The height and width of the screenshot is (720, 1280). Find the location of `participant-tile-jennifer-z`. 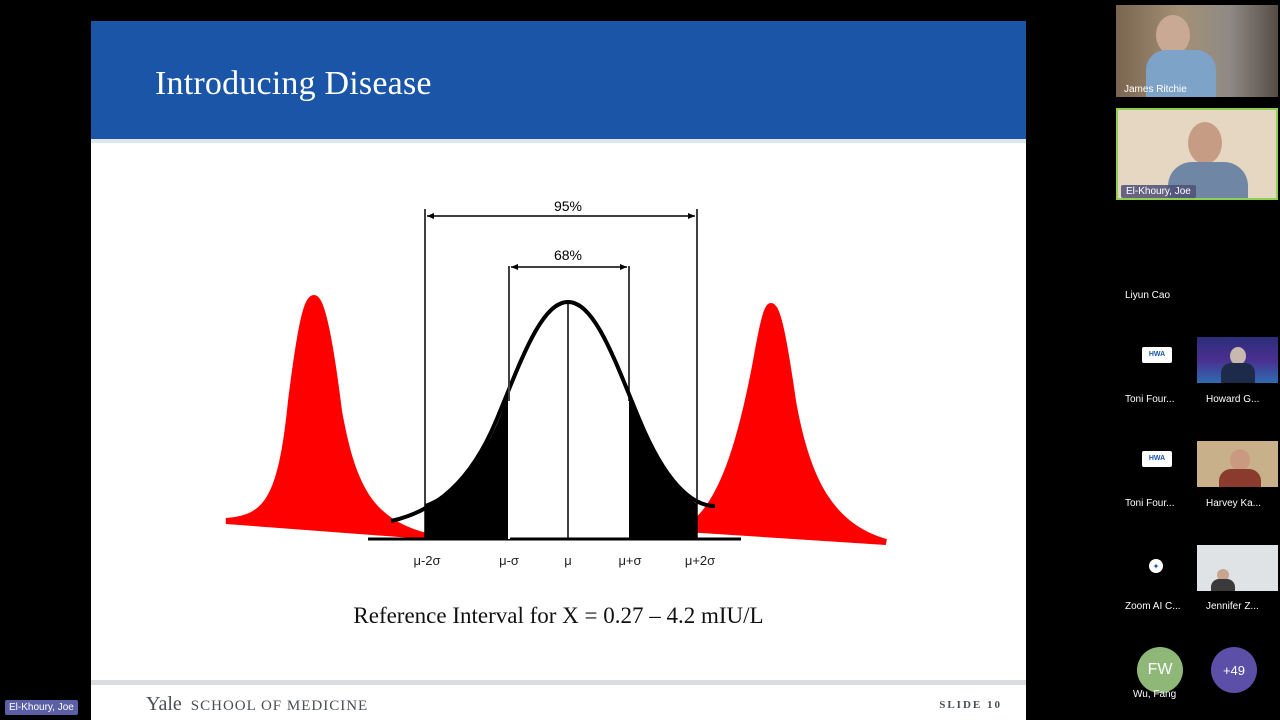

participant-tile-jennifer-z is located at coordinates (1237, 568).